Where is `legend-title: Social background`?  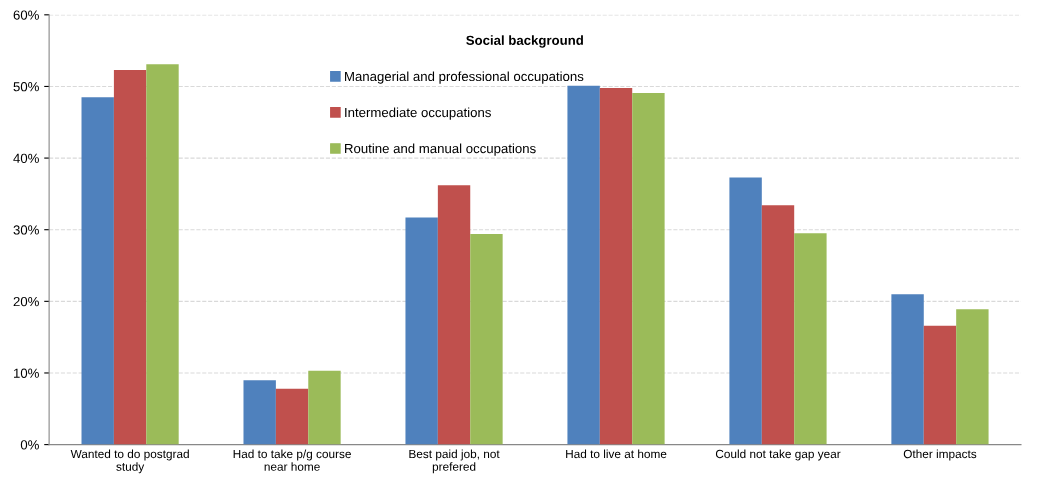
legend-title: Social background is located at coordinates (524, 41).